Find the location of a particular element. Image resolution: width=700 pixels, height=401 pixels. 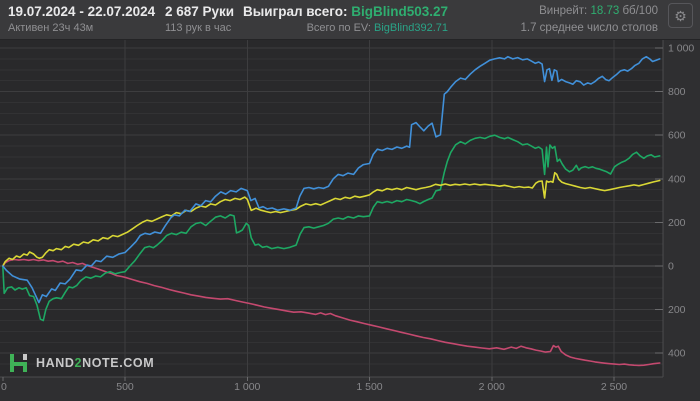

ev-total-line: Всего по EV: BigBlind392.71 is located at coordinates (345, 28).